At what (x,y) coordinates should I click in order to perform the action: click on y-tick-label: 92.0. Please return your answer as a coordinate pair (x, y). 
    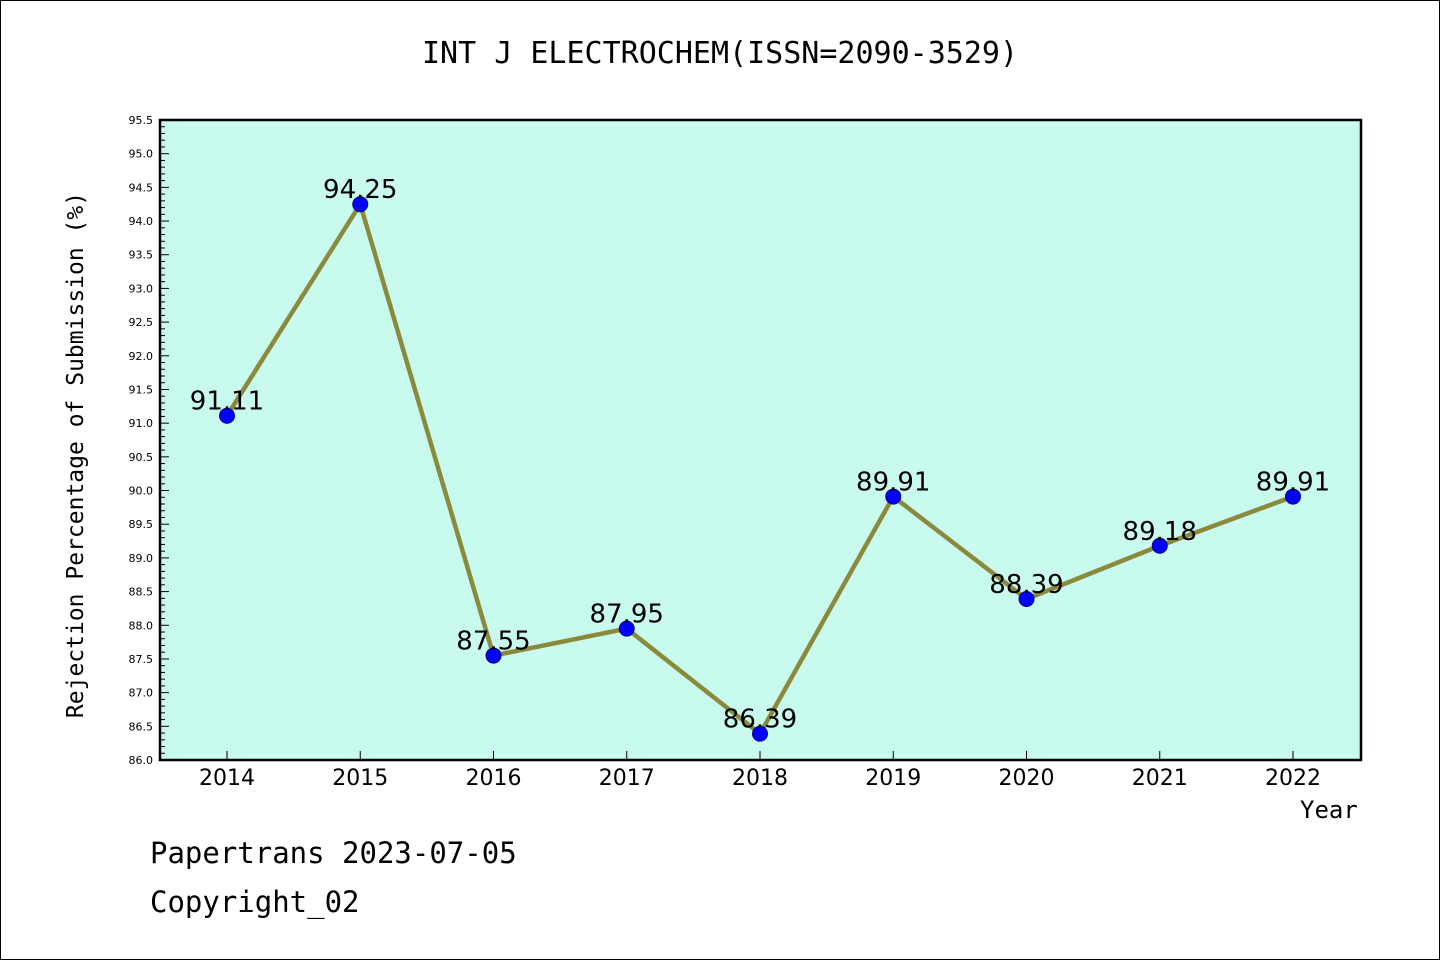
    Looking at the image, I should click on (141, 356).